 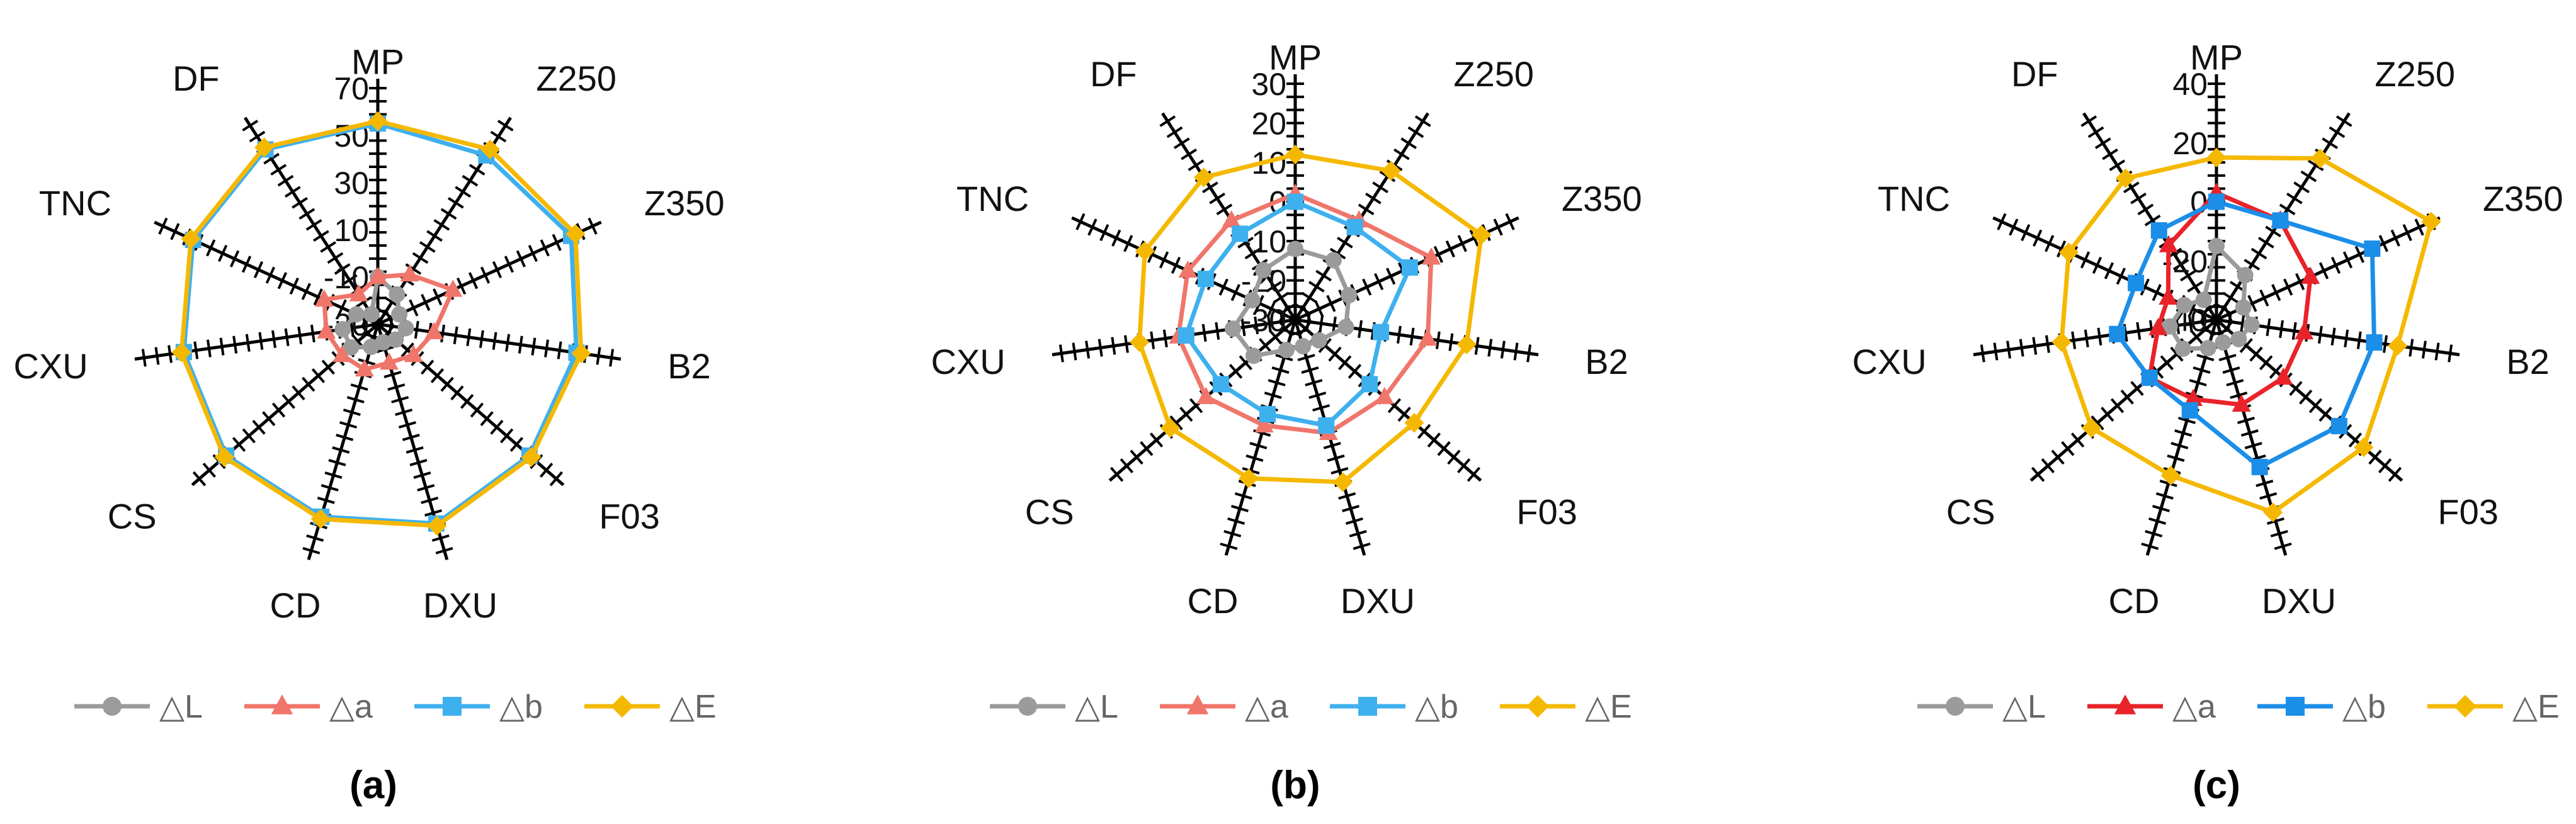 What do you see at coordinates (351, 88) in the screenshot?
I see `value-tick-label: 70` at bounding box center [351, 88].